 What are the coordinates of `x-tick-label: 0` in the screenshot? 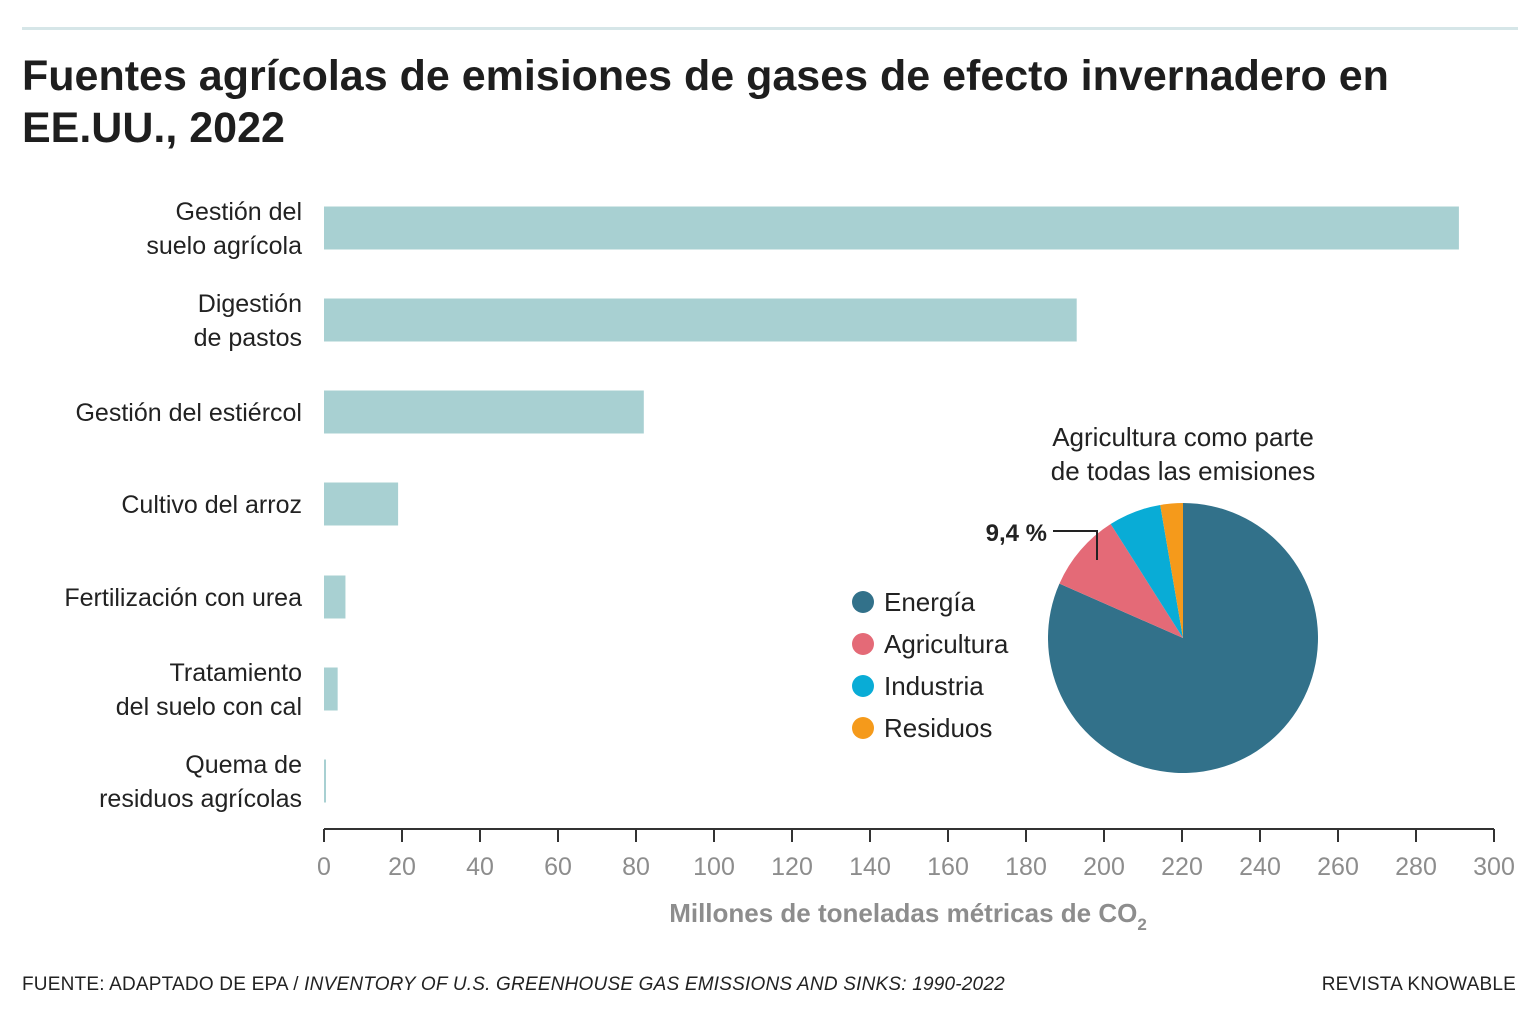 It's located at (324, 867).